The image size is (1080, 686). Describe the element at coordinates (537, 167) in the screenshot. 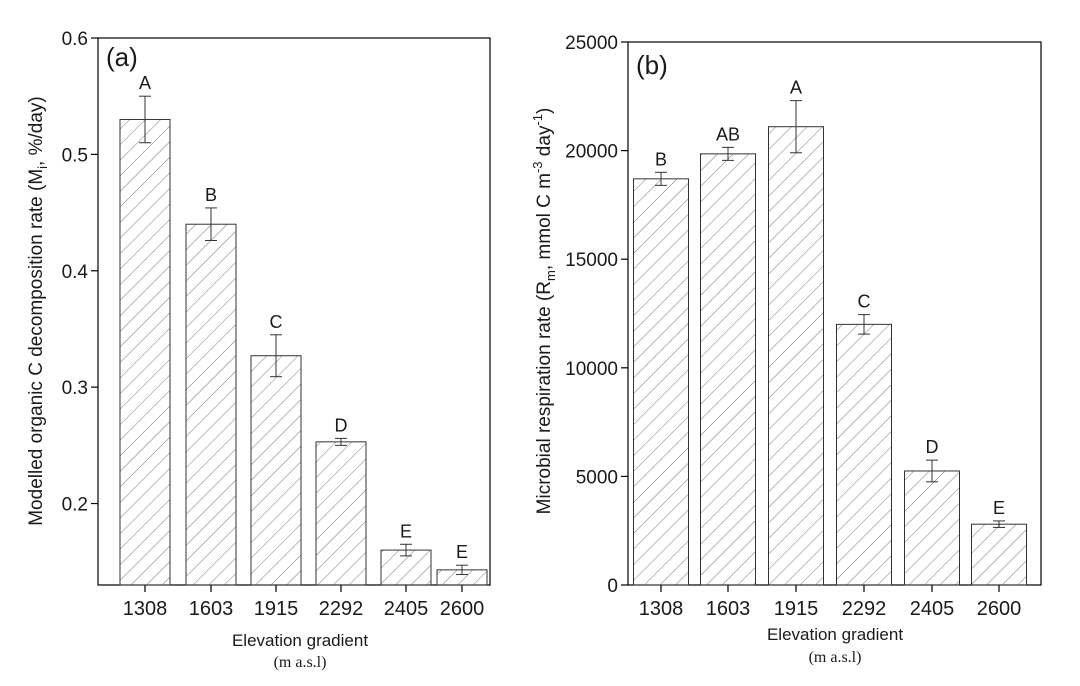

I see `y-axis-title-sup1: -3` at that location.